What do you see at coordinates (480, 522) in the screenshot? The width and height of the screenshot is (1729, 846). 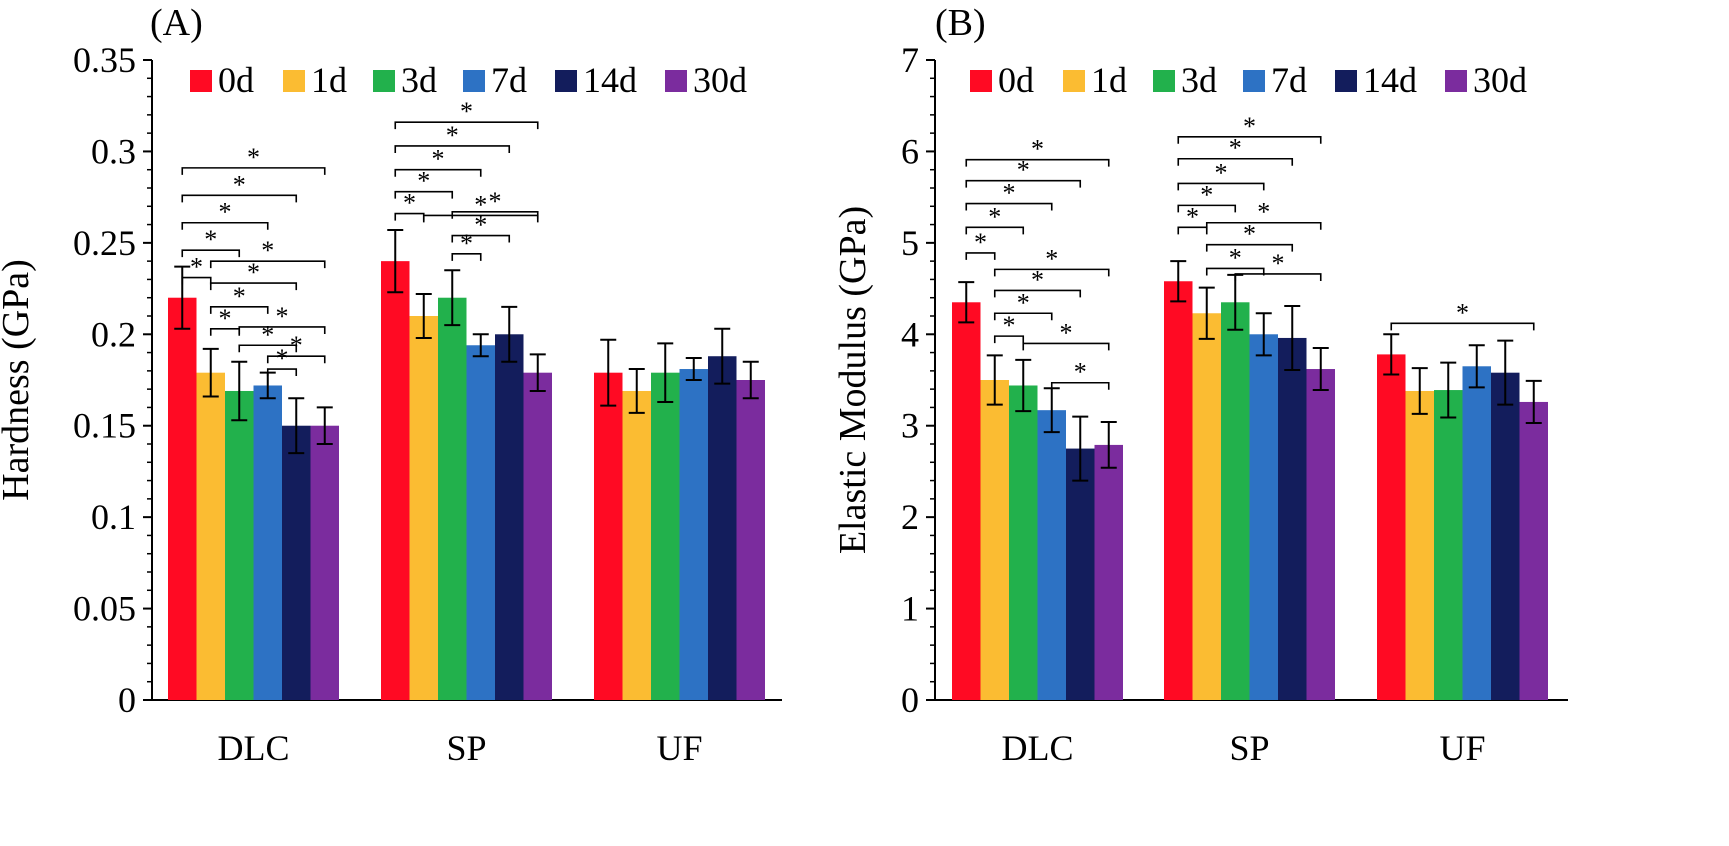 I see `bar-sp-7d` at bounding box center [480, 522].